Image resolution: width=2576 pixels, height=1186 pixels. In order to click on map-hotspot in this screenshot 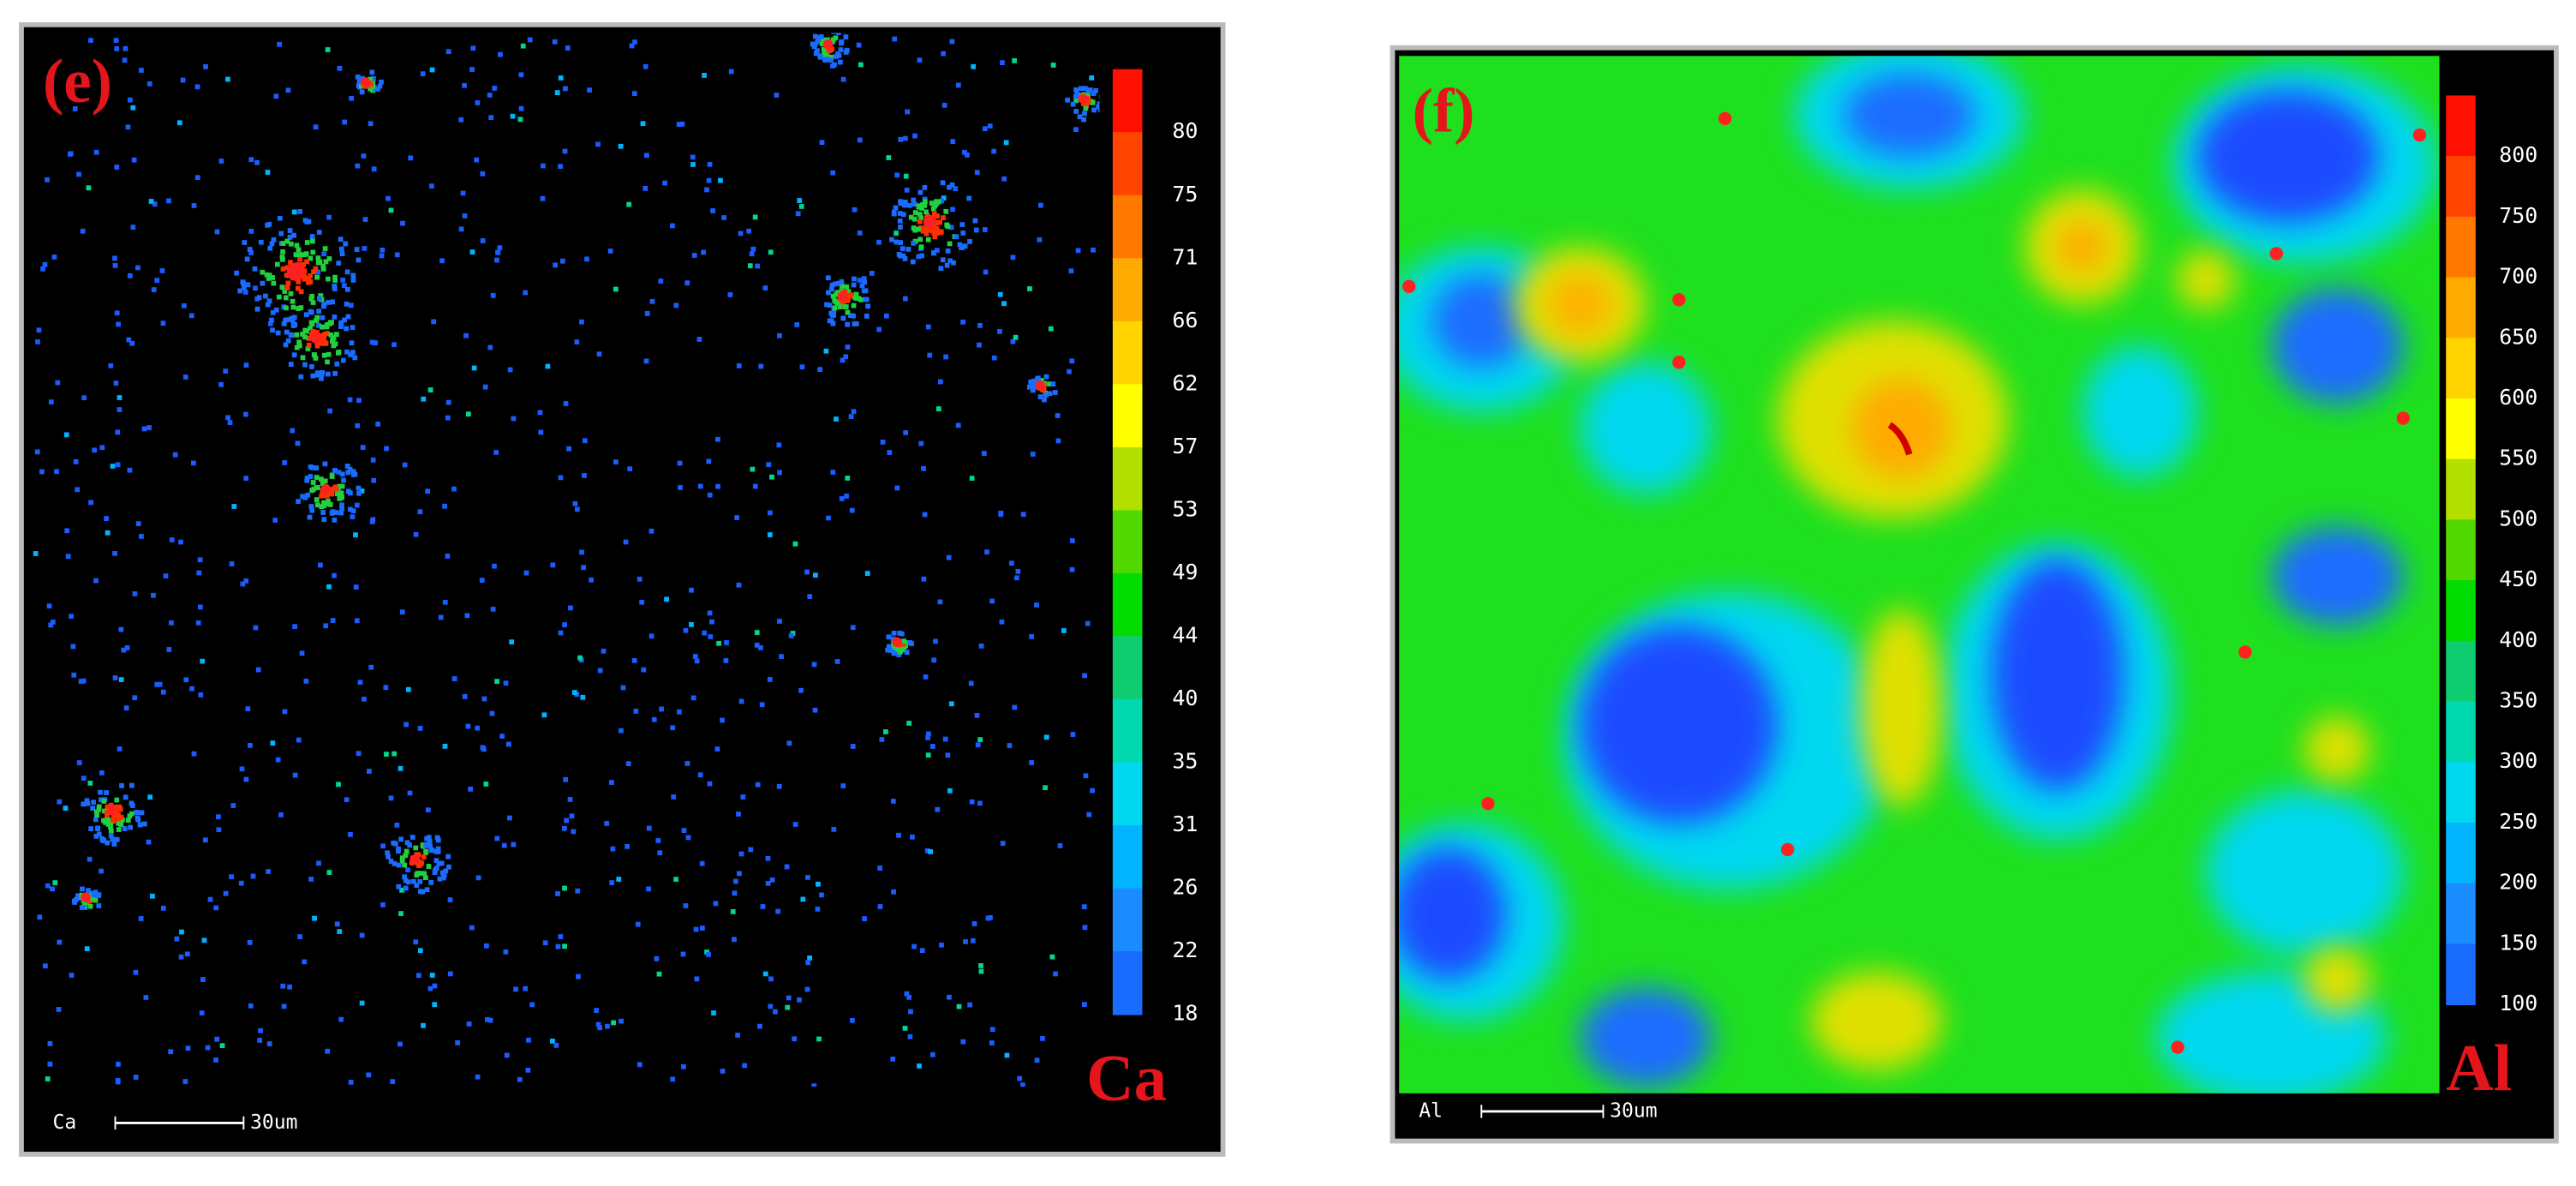, I will do `click(930, 222)`.